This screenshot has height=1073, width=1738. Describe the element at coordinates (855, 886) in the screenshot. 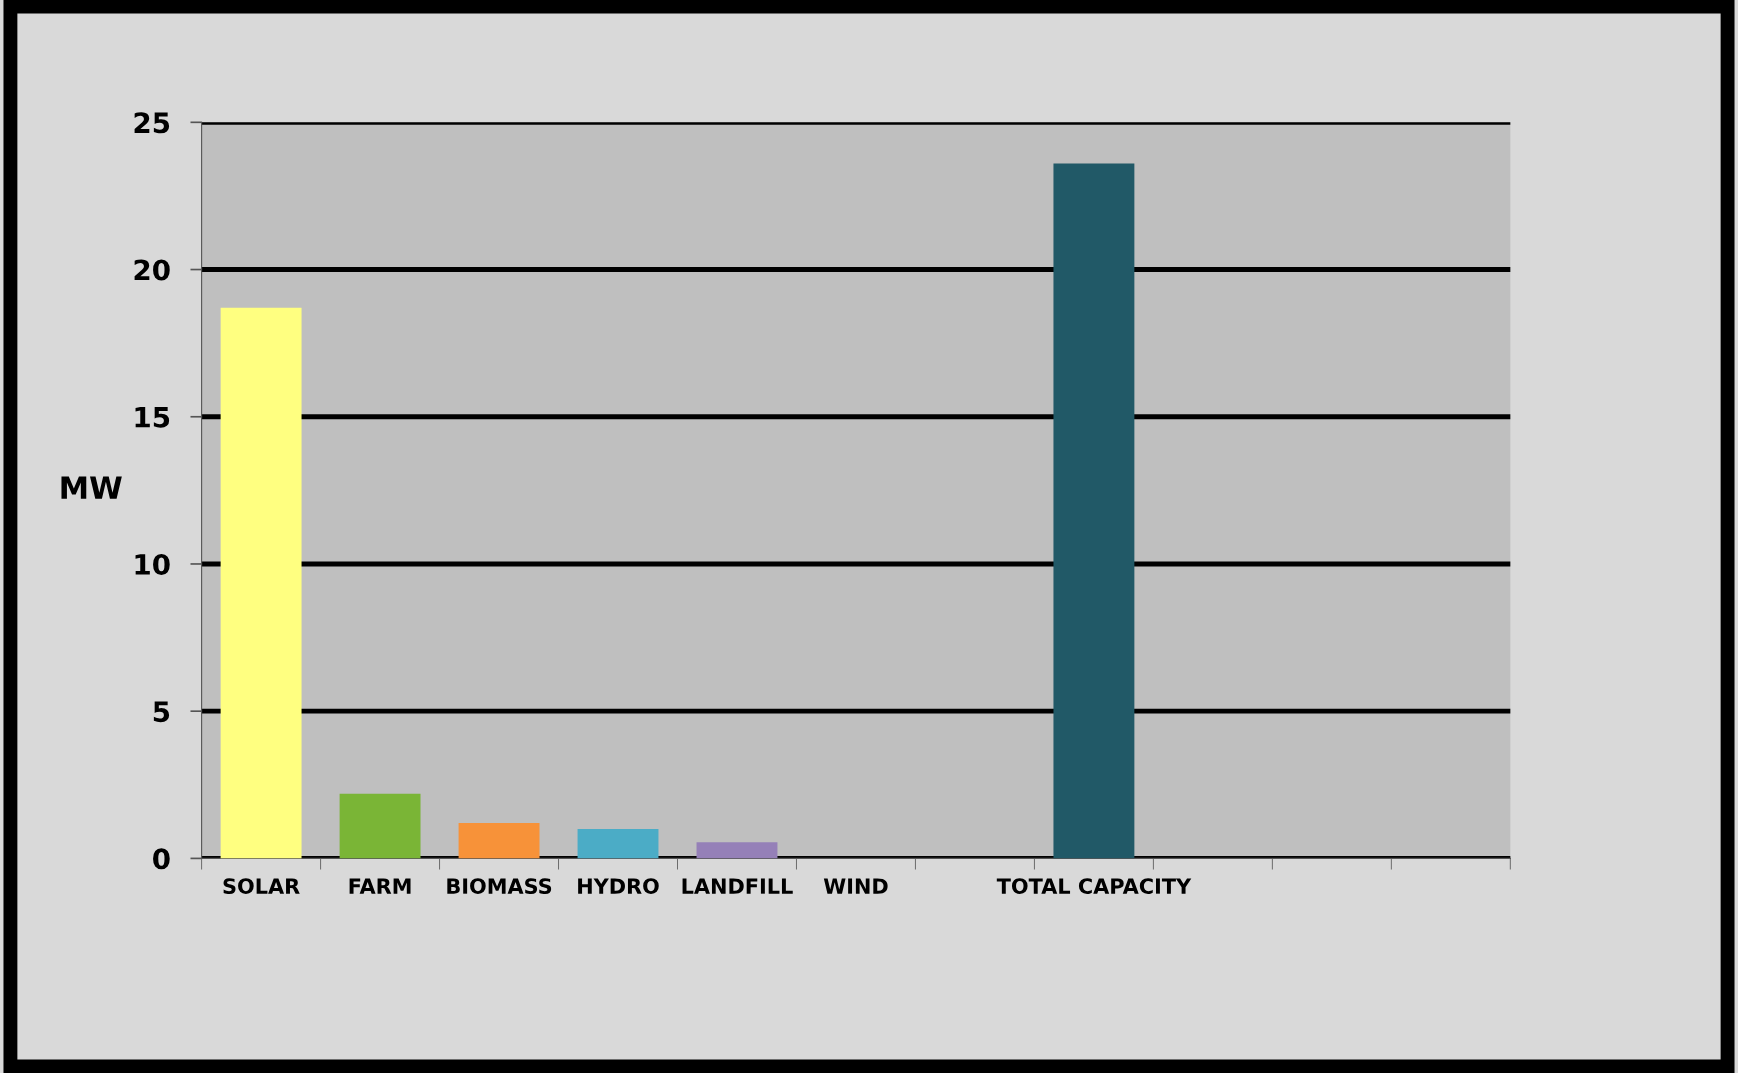

I see `x-tick-label: WIND` at that location.